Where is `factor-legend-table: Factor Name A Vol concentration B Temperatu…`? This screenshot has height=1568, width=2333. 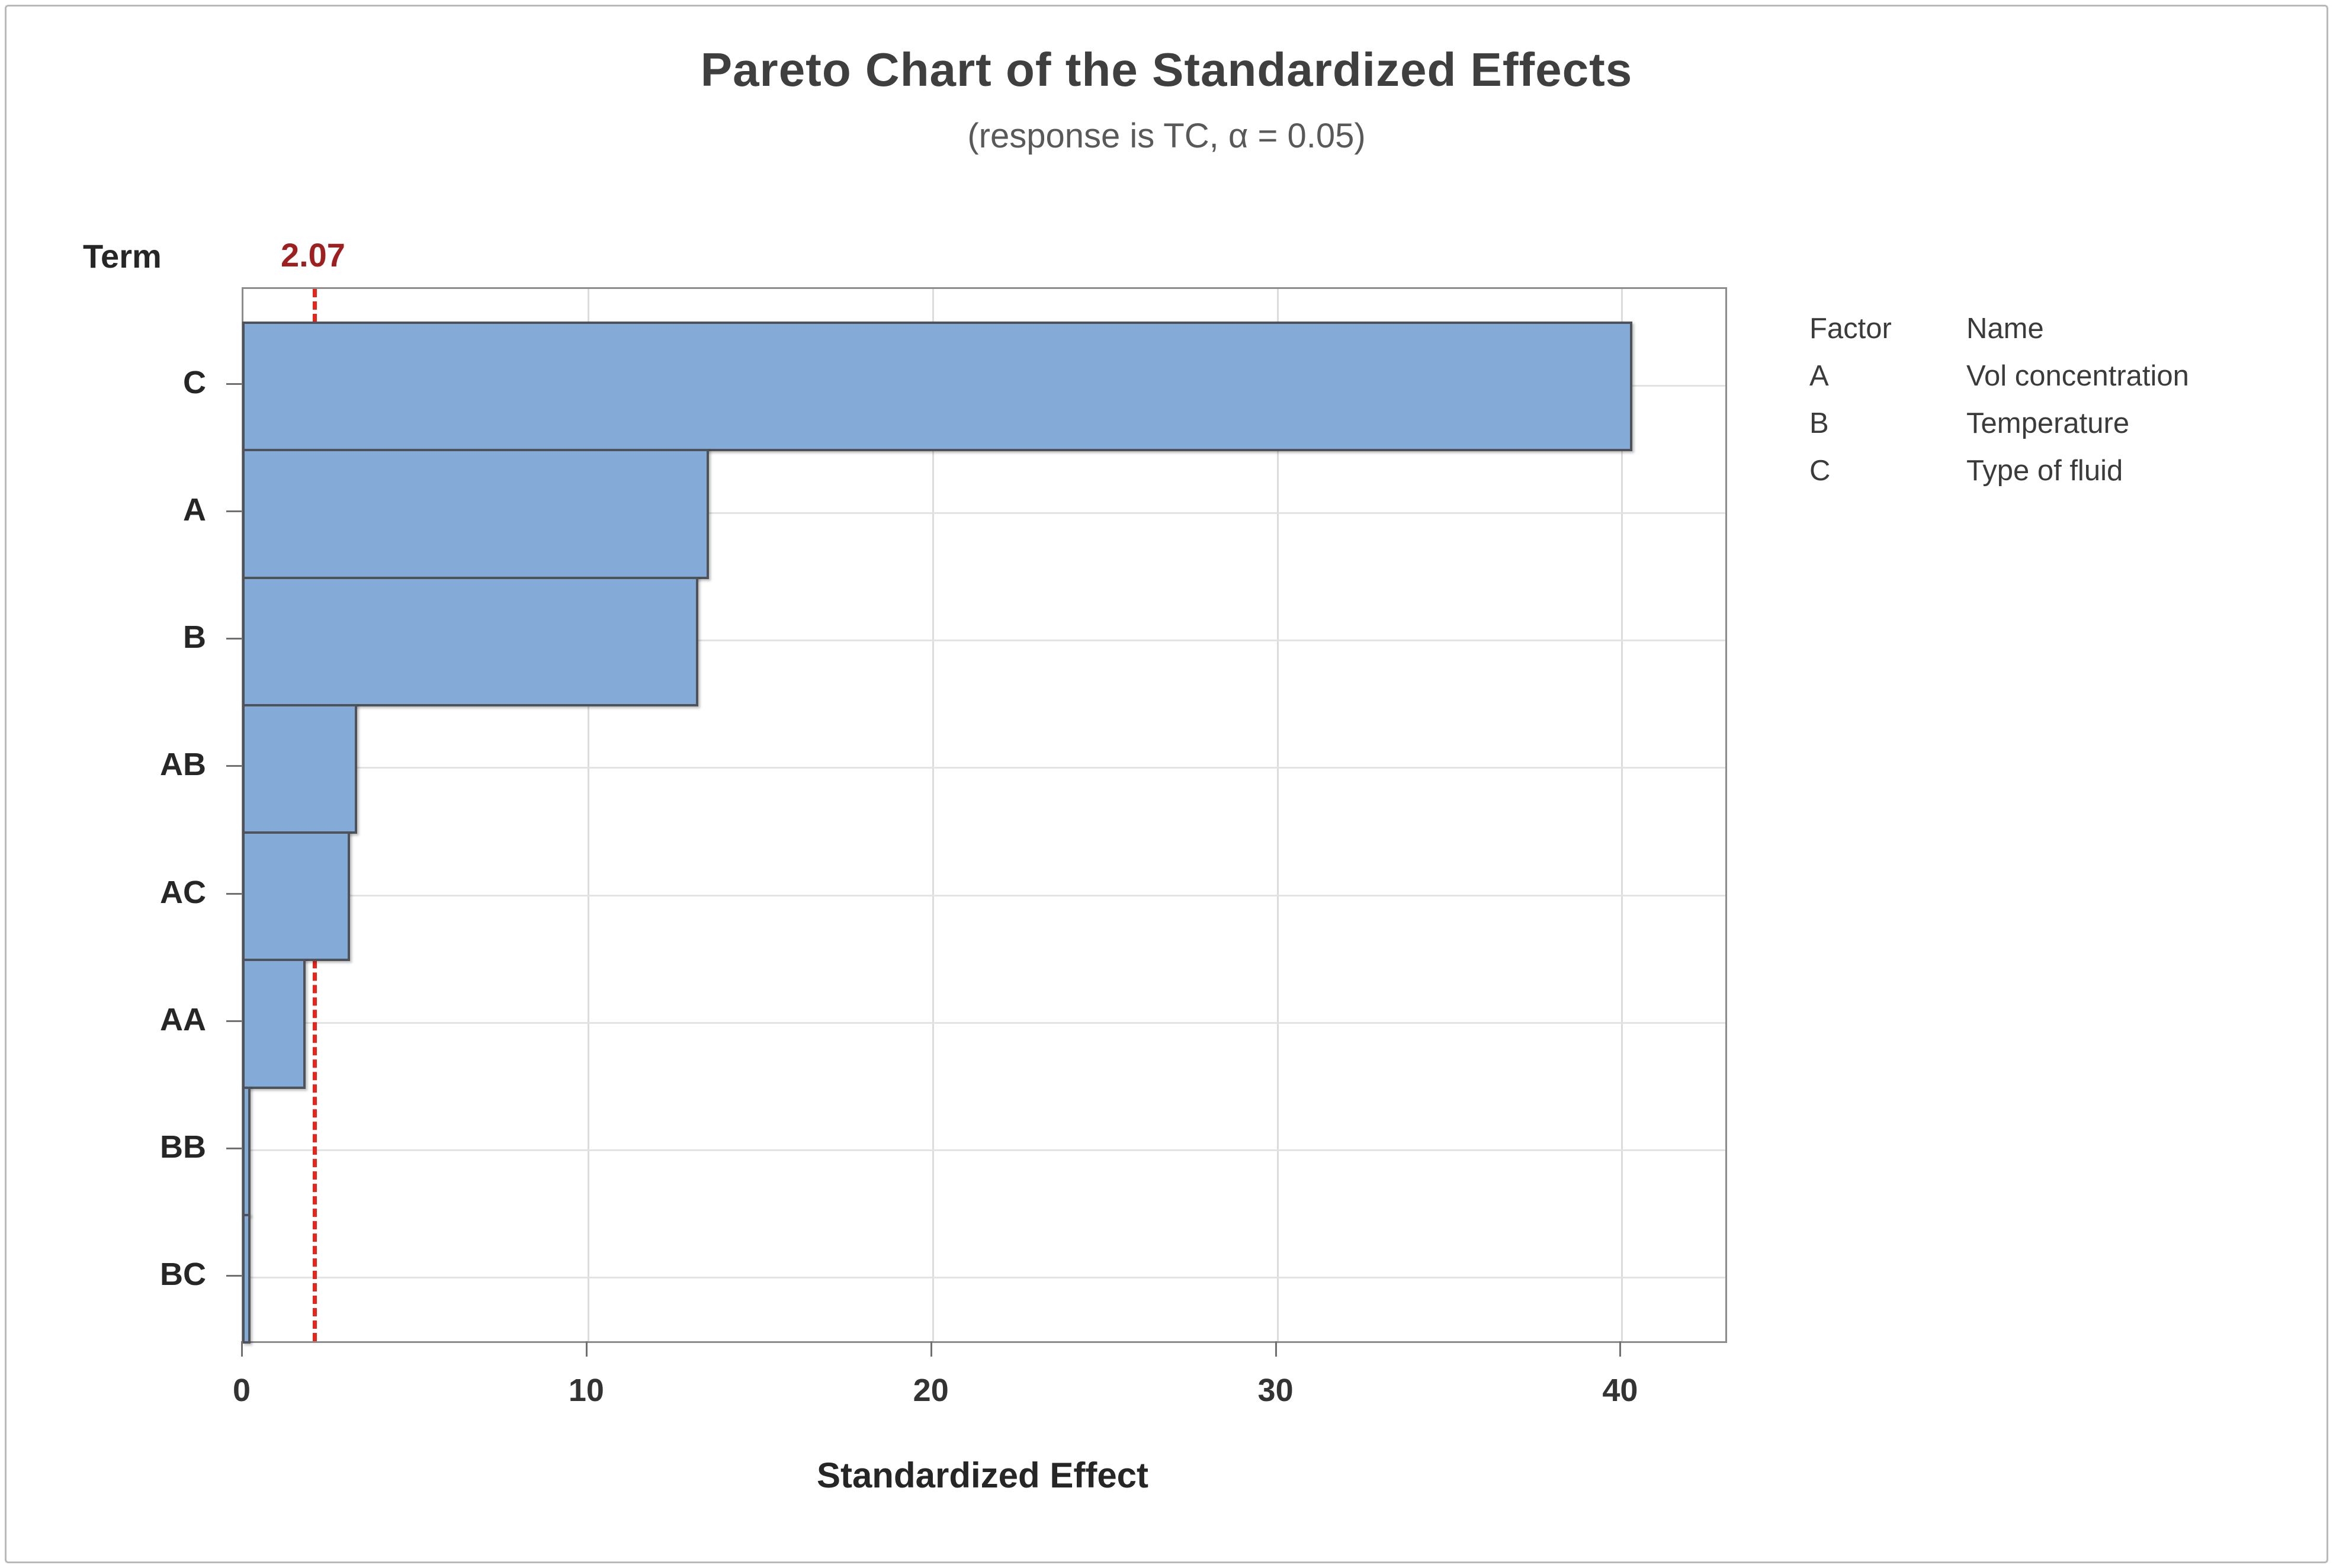
factor-legend-table: Factor Name A Vol concentration B Temperatu… is located at coordinates (1999, 399).